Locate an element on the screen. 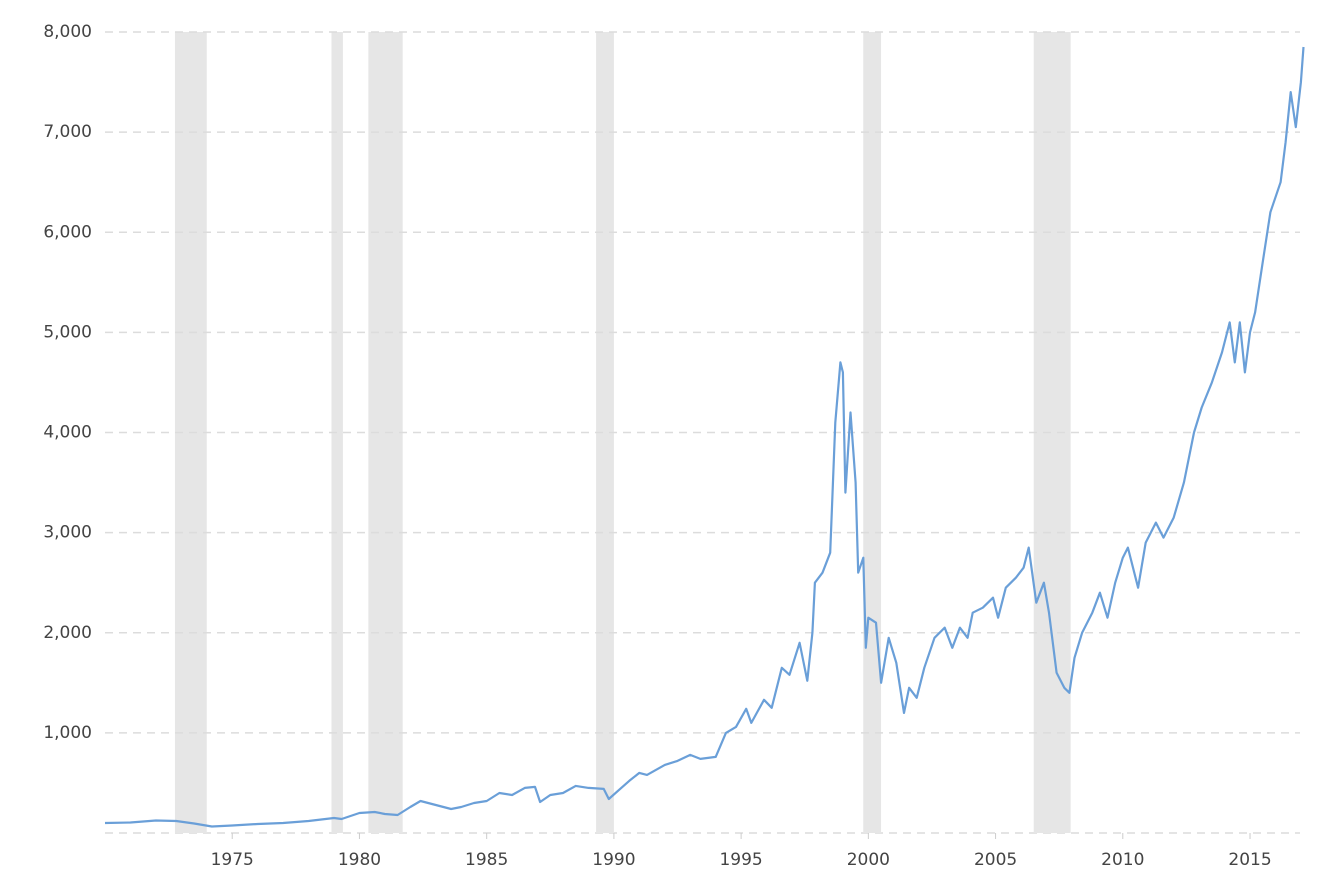 Image resolution: width=1330 pixels, height=882 pixels. x-tick-label: 1985 is located at coordinates (486, 860).